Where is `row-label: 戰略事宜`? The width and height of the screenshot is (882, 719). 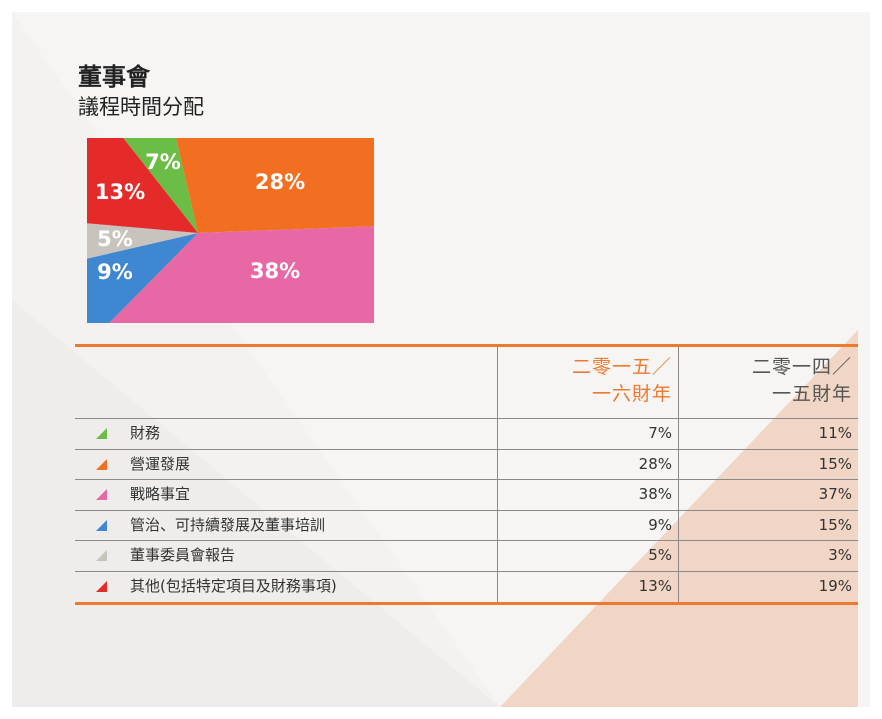 row-label: 戰略事宜 is located at coordinates (160, 494).